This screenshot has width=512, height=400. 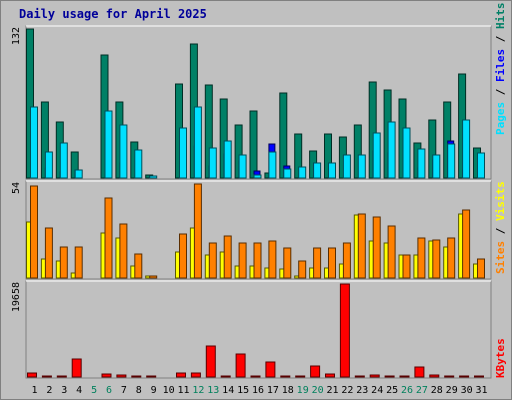 I want to click on legend-visits: Visits, so click(x=500, y=201).